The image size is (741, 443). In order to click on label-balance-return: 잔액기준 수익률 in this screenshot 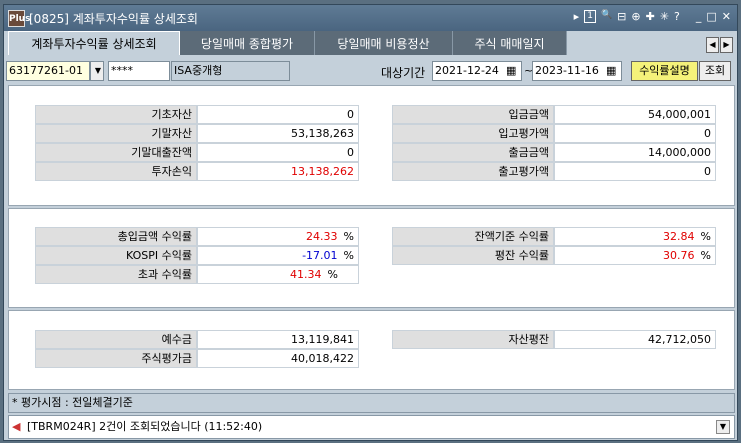, I will do `click(473, 236)`.